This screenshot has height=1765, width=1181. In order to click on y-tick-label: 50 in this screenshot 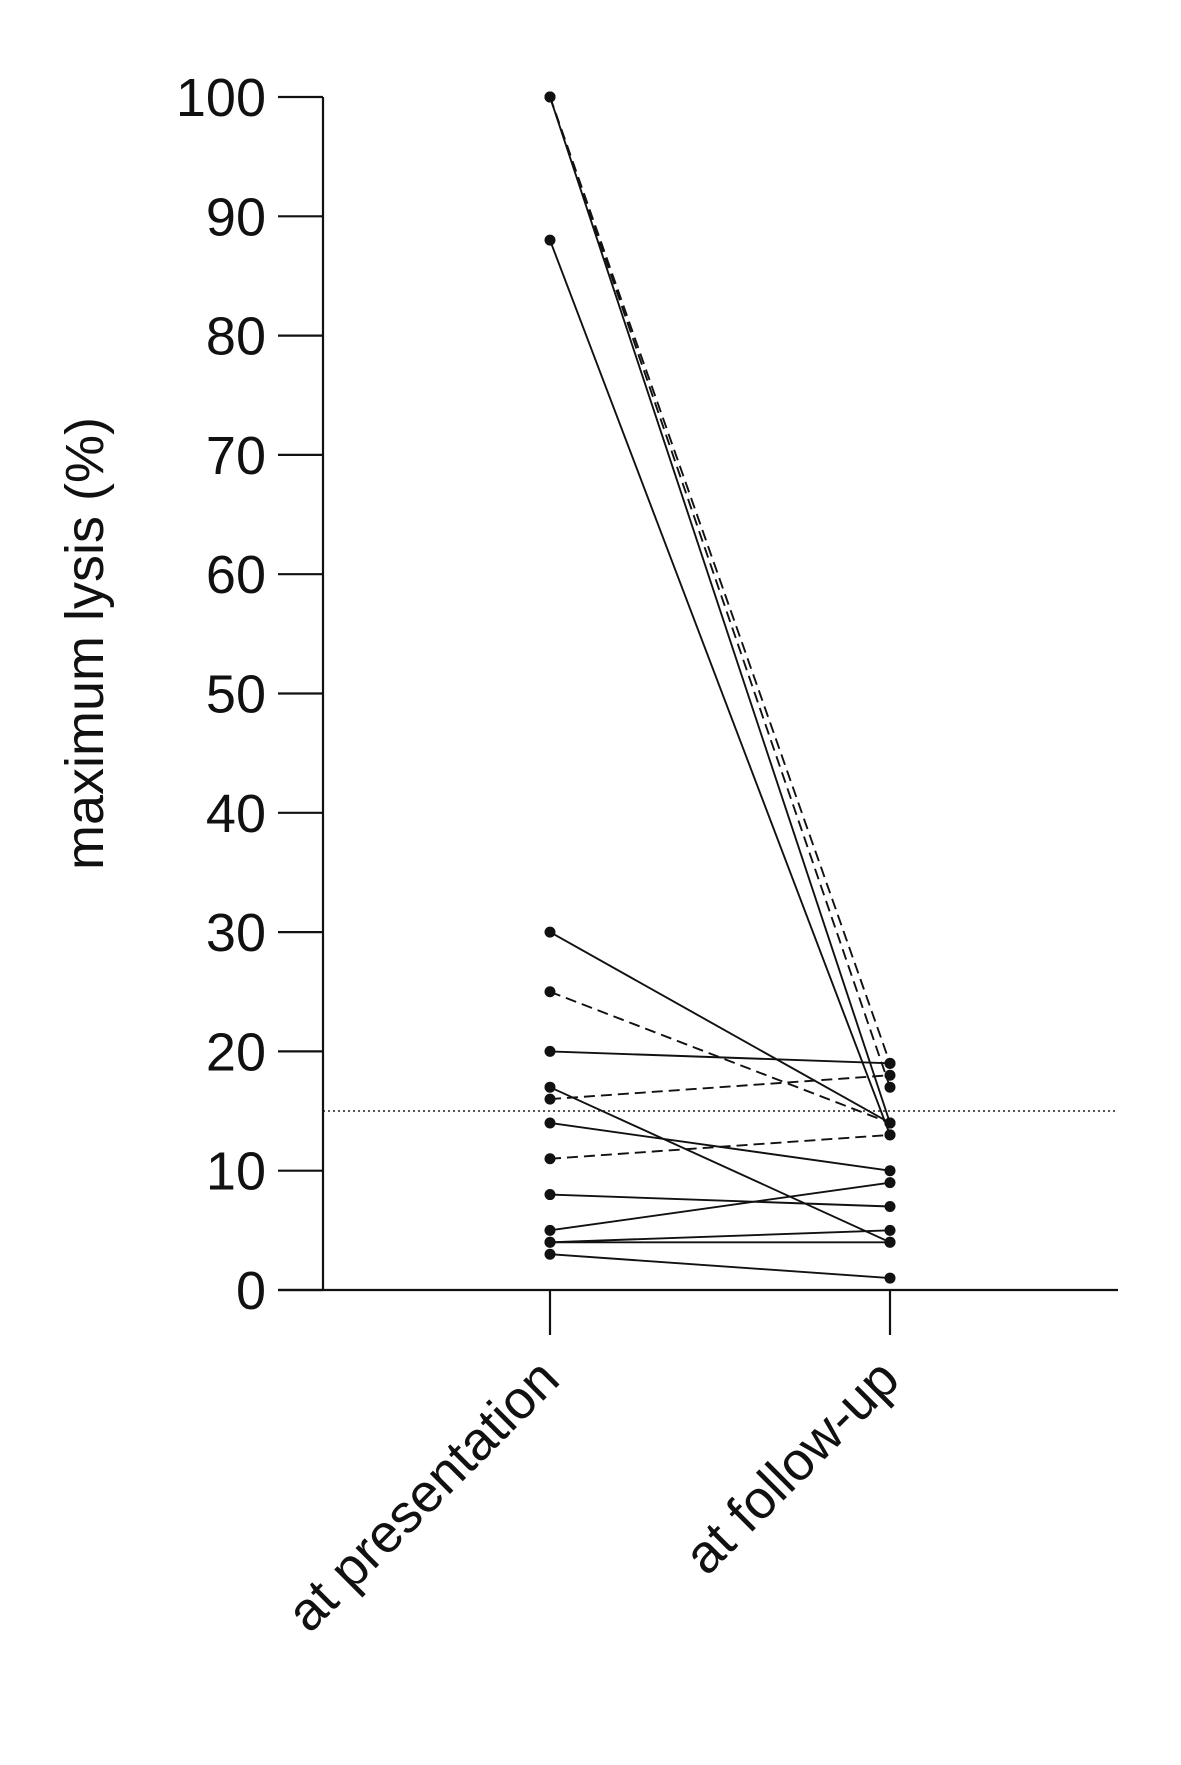, I will do `click(236, 695)`.